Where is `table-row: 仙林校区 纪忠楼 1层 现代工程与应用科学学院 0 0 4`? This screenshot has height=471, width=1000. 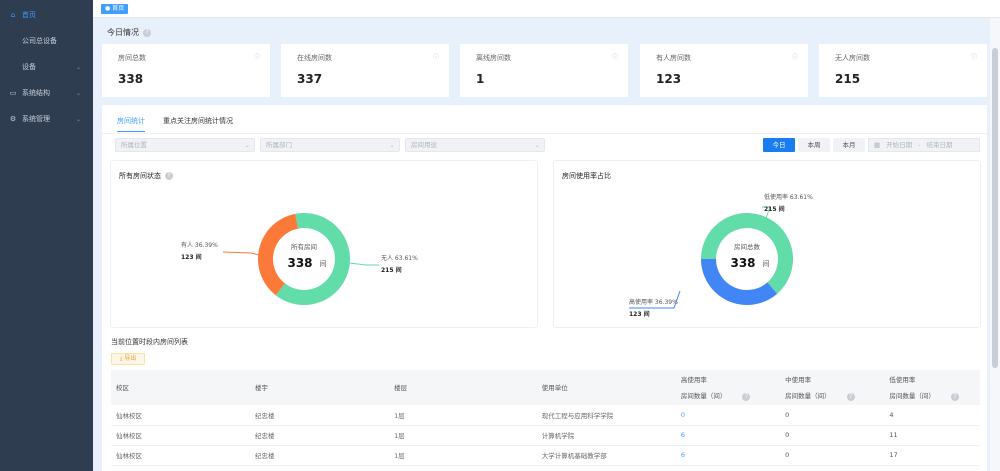 table-row: 仙林校区 纪忠楼 1层 现代工程与应用科学学院 0 0 4 is located at coordinates (545, 415).